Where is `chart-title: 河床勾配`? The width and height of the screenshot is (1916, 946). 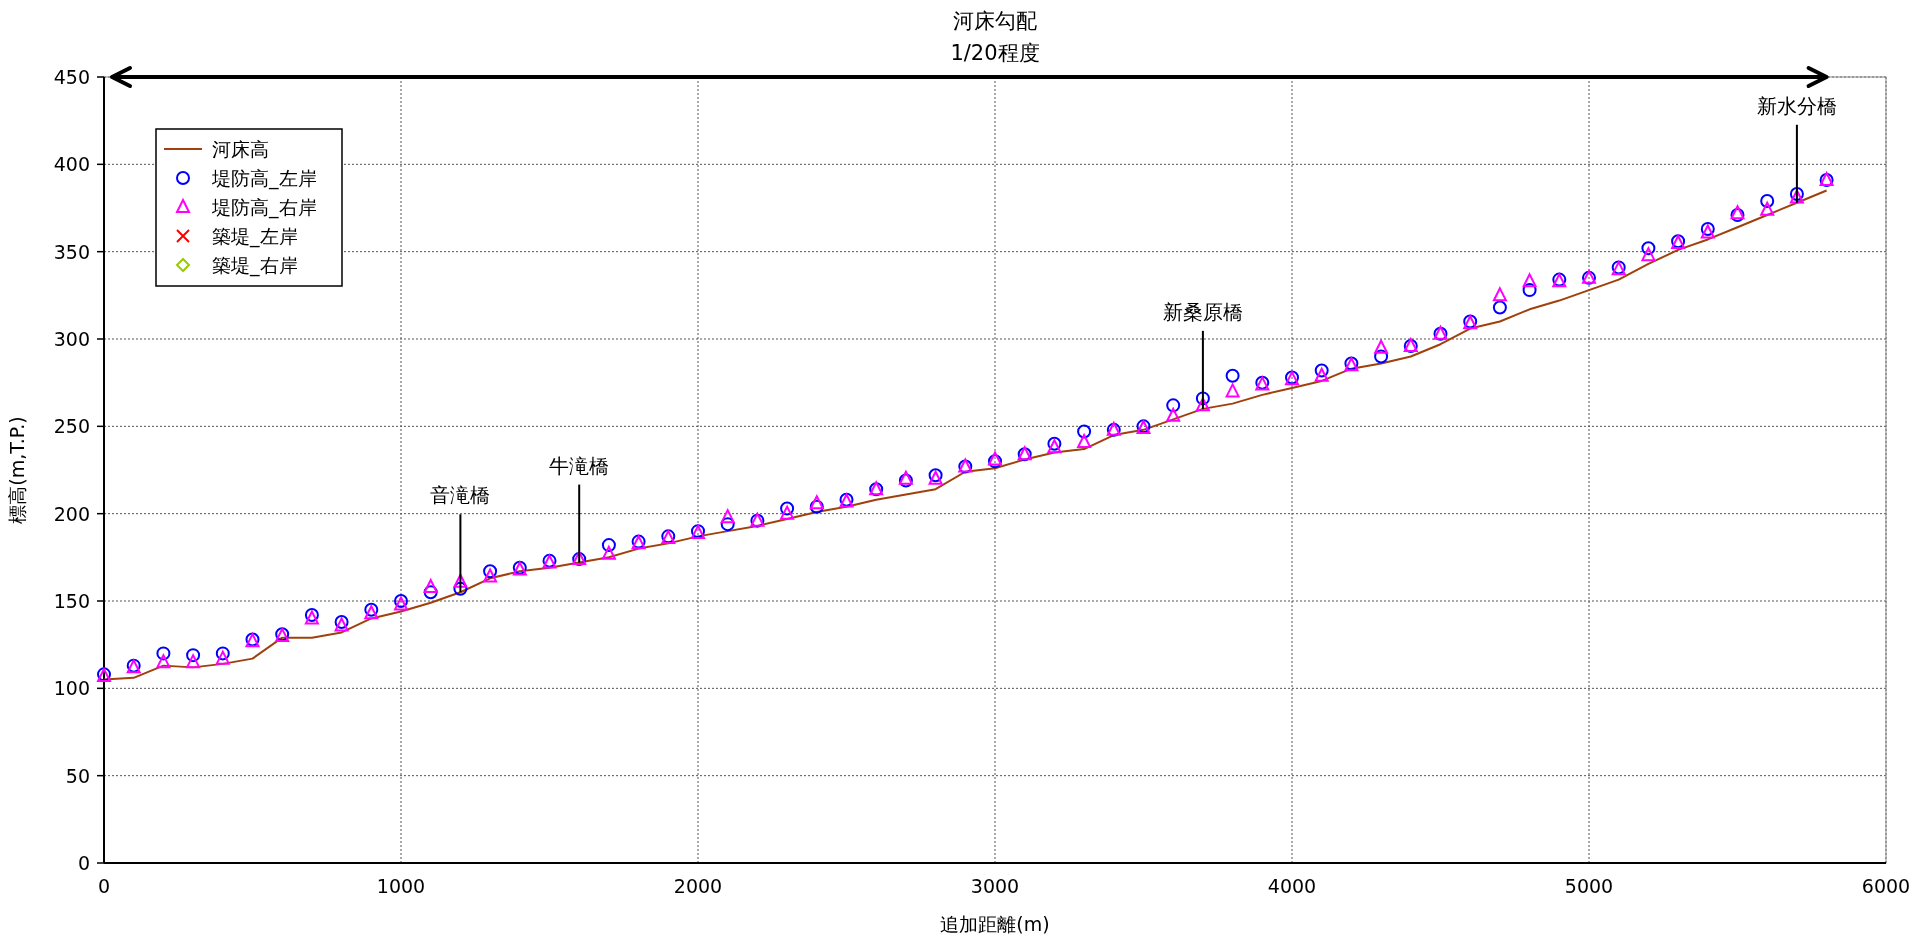 chart-title: 河床勾配 is located at coordinates (995, 21).